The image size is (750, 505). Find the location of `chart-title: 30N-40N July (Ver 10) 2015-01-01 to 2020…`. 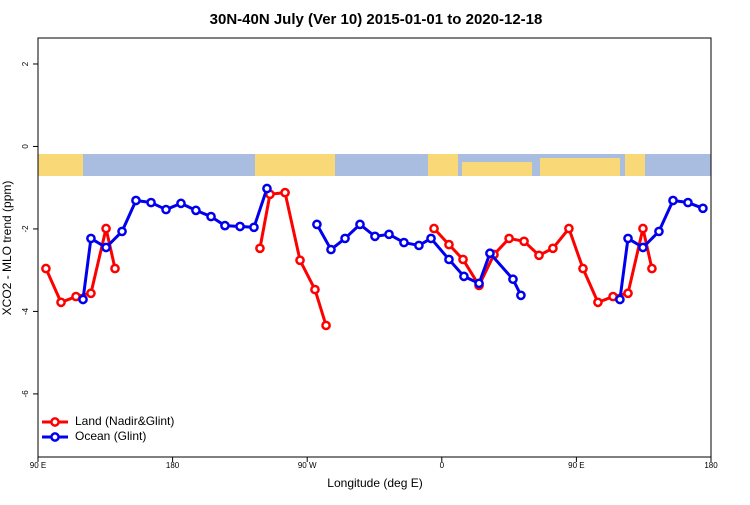

chart-title: 30N-40N July (Ver 10) 2015-01-01 to 2020… is located at coordinates (376, 19).